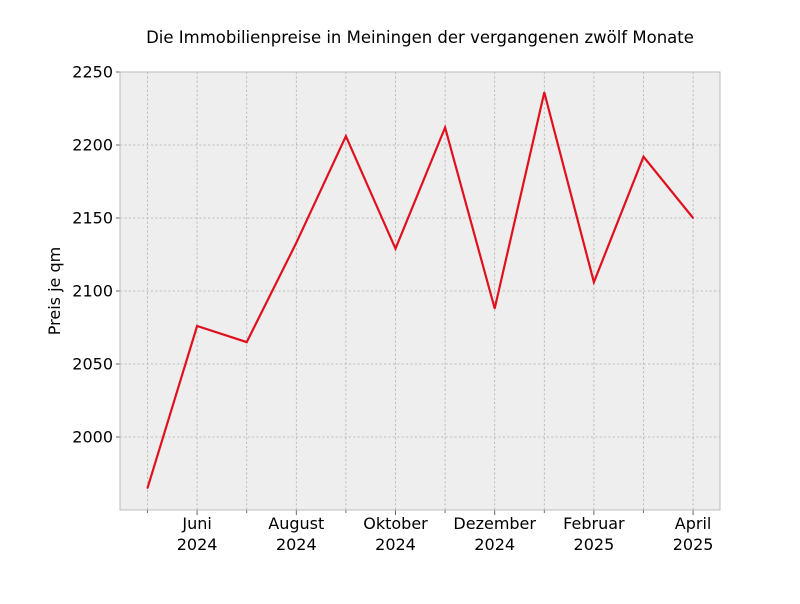 The height and width of the screenshot is (604, 800). Describe the element at coordinates (92, 72) in the screenshot. I see `y-tick-label: 2250` at that location.